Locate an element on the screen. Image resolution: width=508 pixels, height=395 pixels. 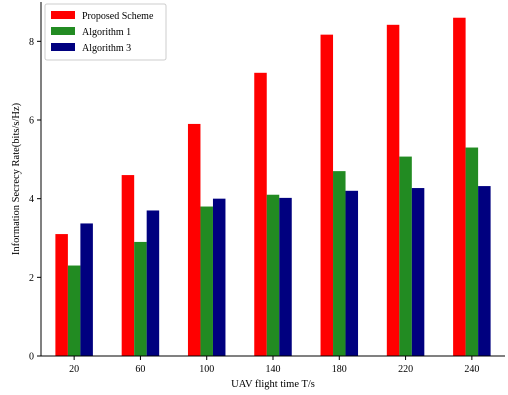
legend: Proposed Scheme Algorithm 1 Algorithm 3 is located at coordinates (105, 32).